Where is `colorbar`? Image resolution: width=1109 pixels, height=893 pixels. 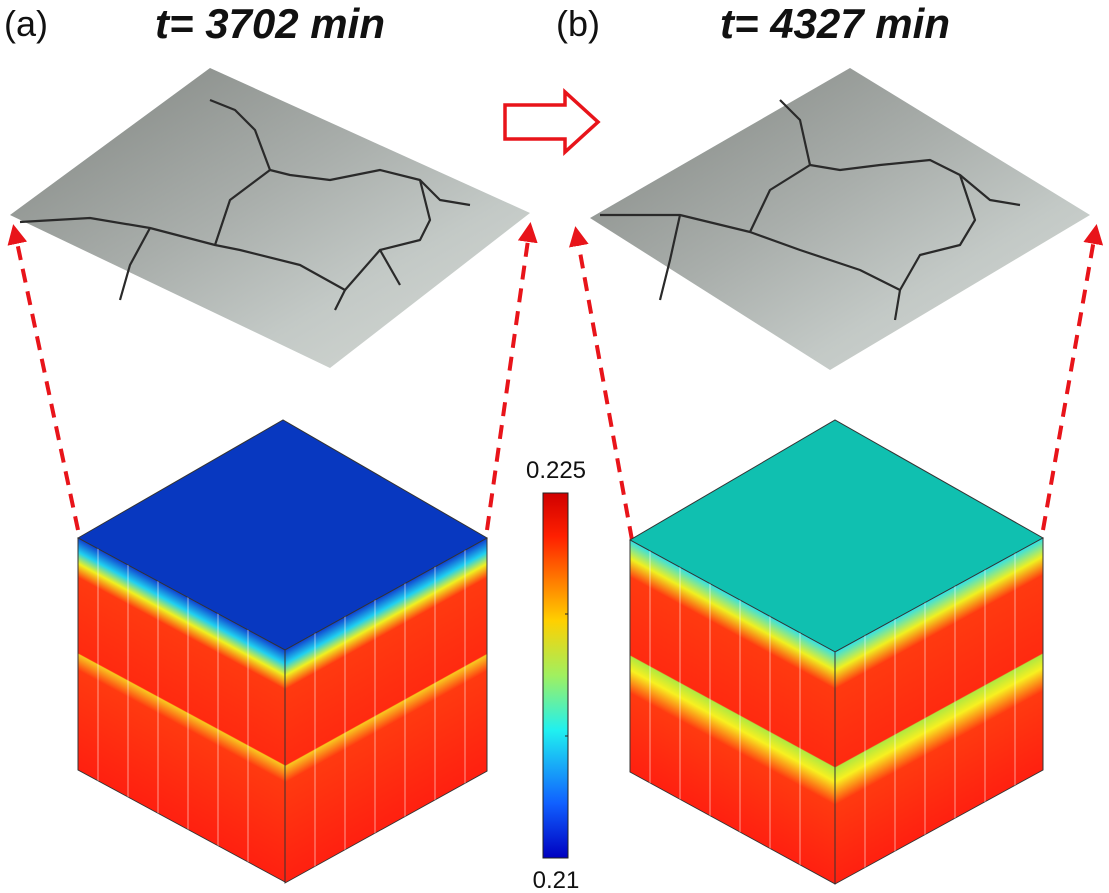
colorbar is located at coordinates (555, 675).